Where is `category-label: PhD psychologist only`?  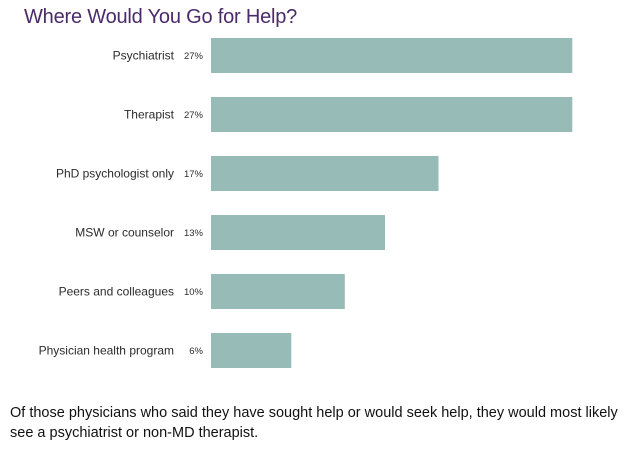 category-label: PhD psychologist only is located at coordinates (115, 174).